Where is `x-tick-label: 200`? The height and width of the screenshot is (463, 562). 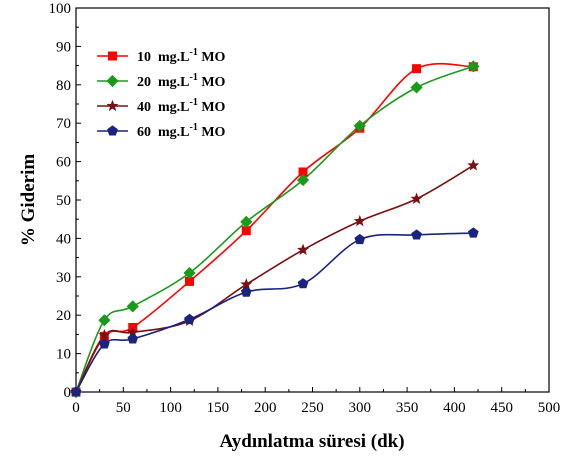 x-tick-label: 200 is located at coordinates (265, 408).